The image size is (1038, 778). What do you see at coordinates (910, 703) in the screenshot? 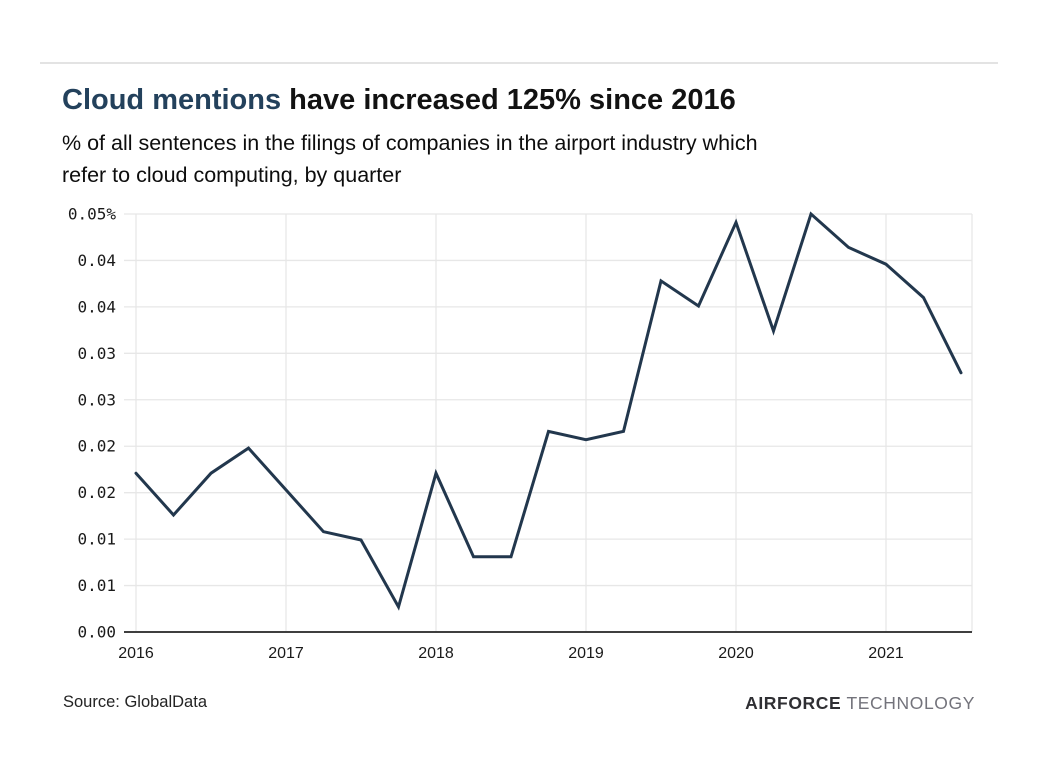
I see `brand-name-light: TECHNOLOGY` at bounding box center [910, 703].